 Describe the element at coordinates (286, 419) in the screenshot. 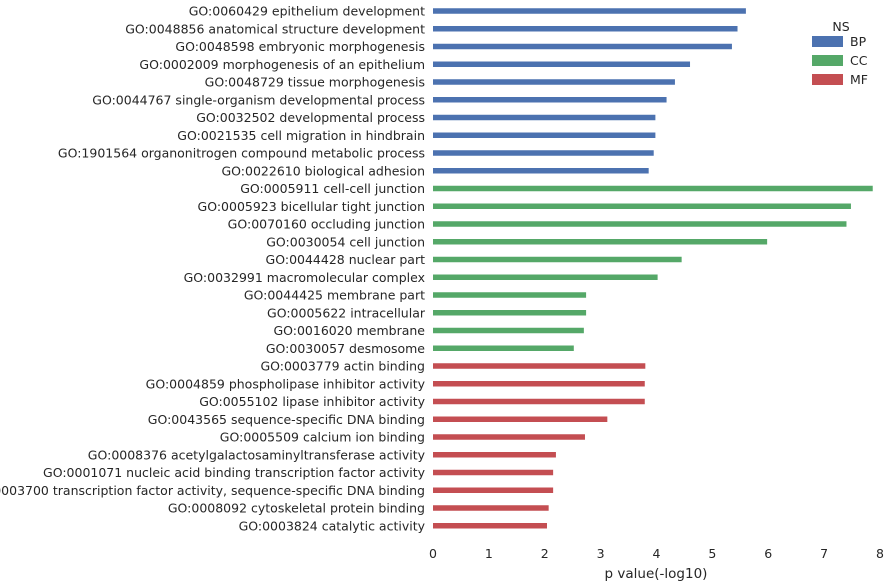

I see `category-label: GO:0043565 sequence-specific DNA binding` at that location.